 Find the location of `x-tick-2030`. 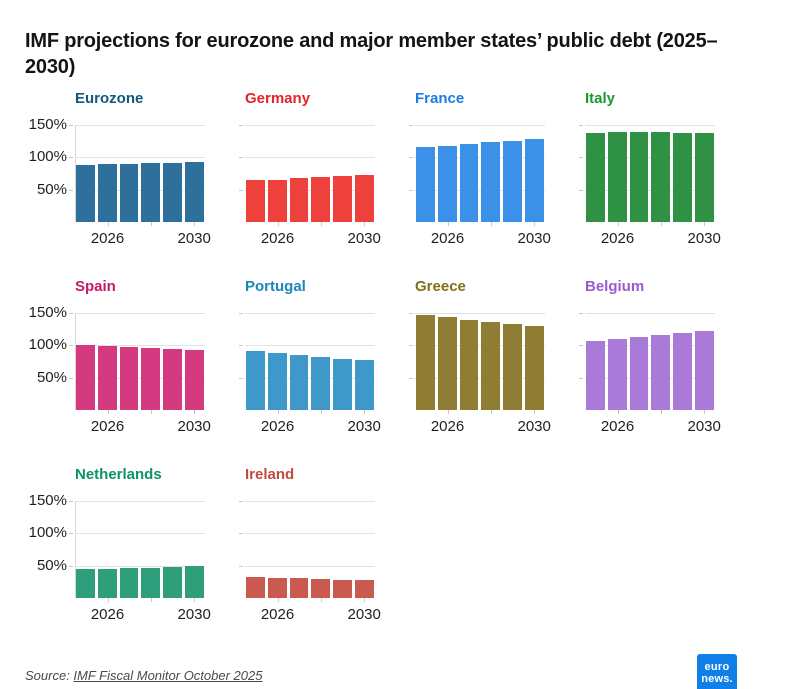

x-tick-2030 is located at coordinates (535, 224).